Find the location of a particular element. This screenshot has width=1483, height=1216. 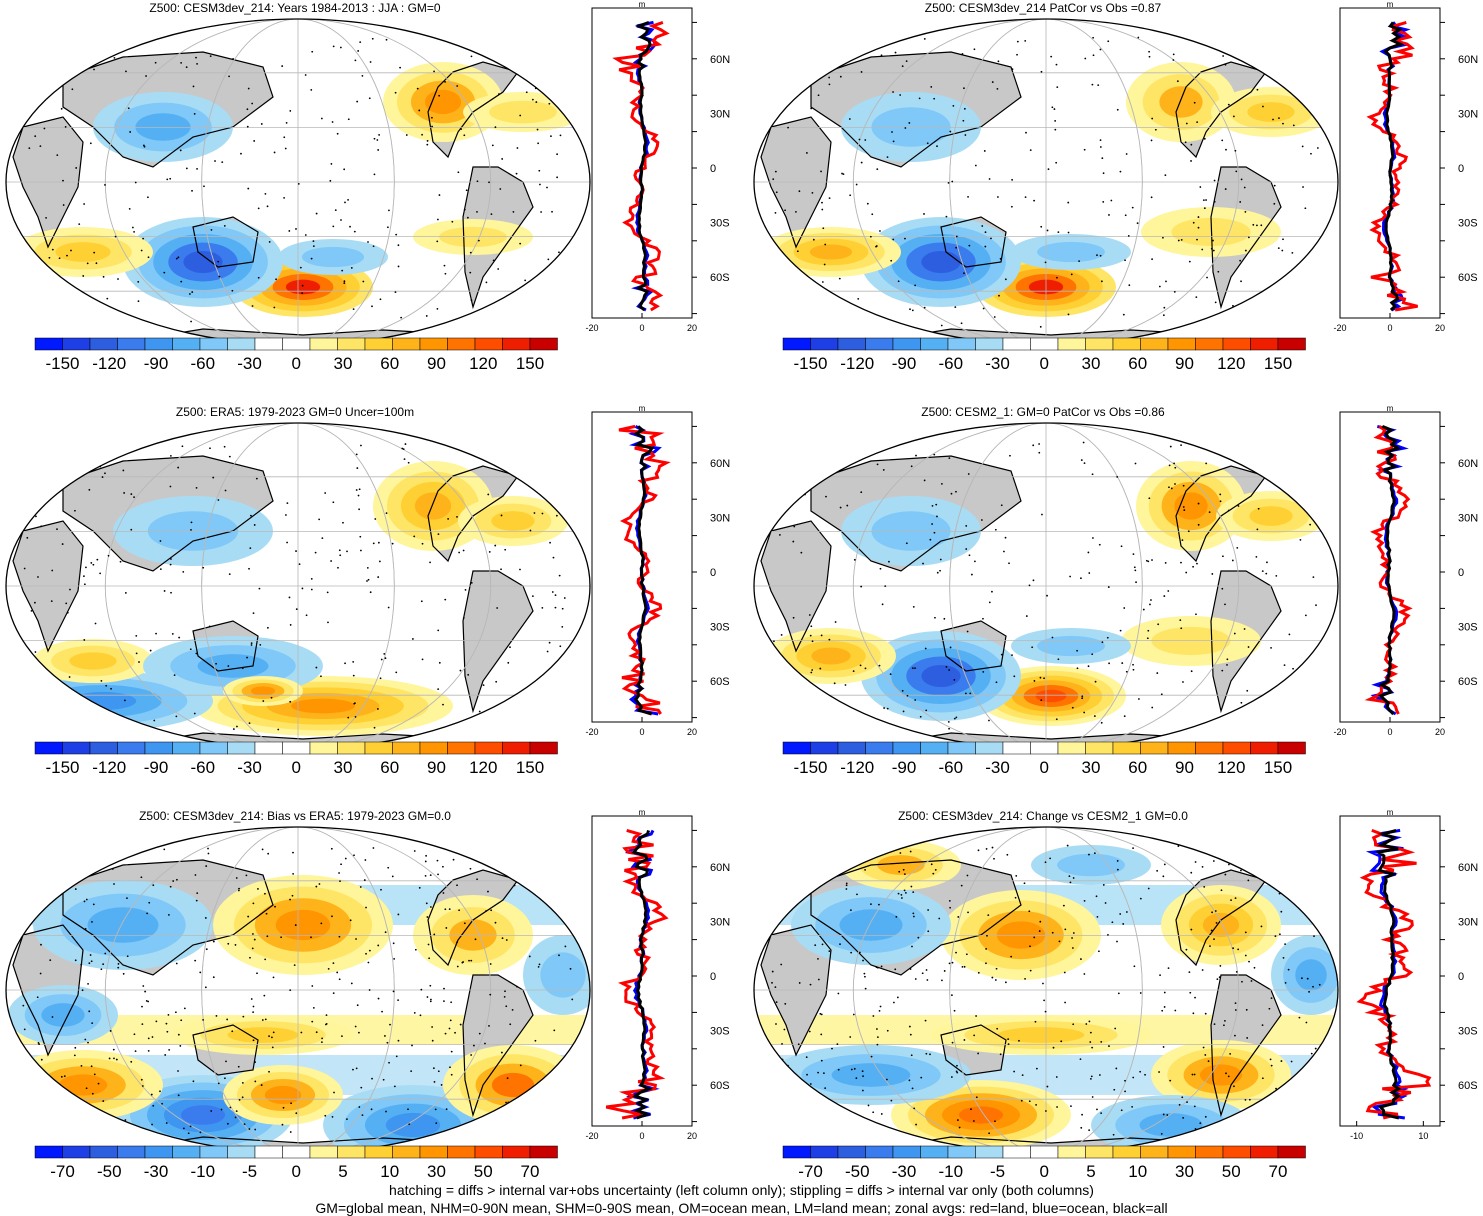

profile-x-label: 0 is located at coordinates (641, 328).